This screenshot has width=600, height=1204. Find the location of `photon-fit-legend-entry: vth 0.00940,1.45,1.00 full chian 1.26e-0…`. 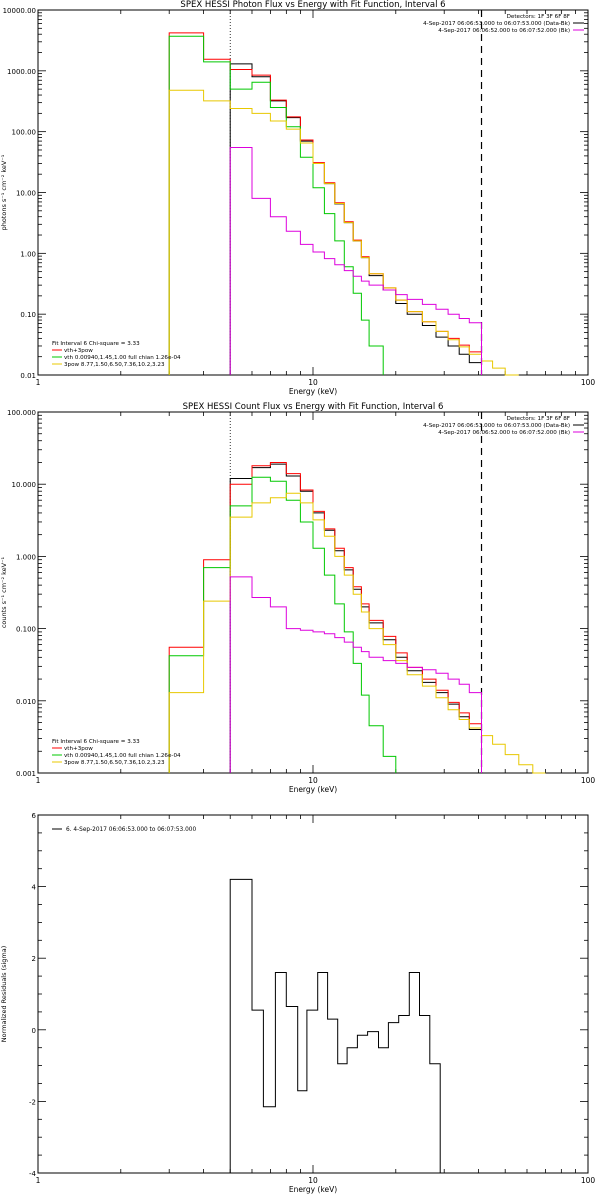

photon-fit-legend-entry: vth 0.00940,1.45,1.00 full chian 1.26e-0… is located at coordinates (122, 358).